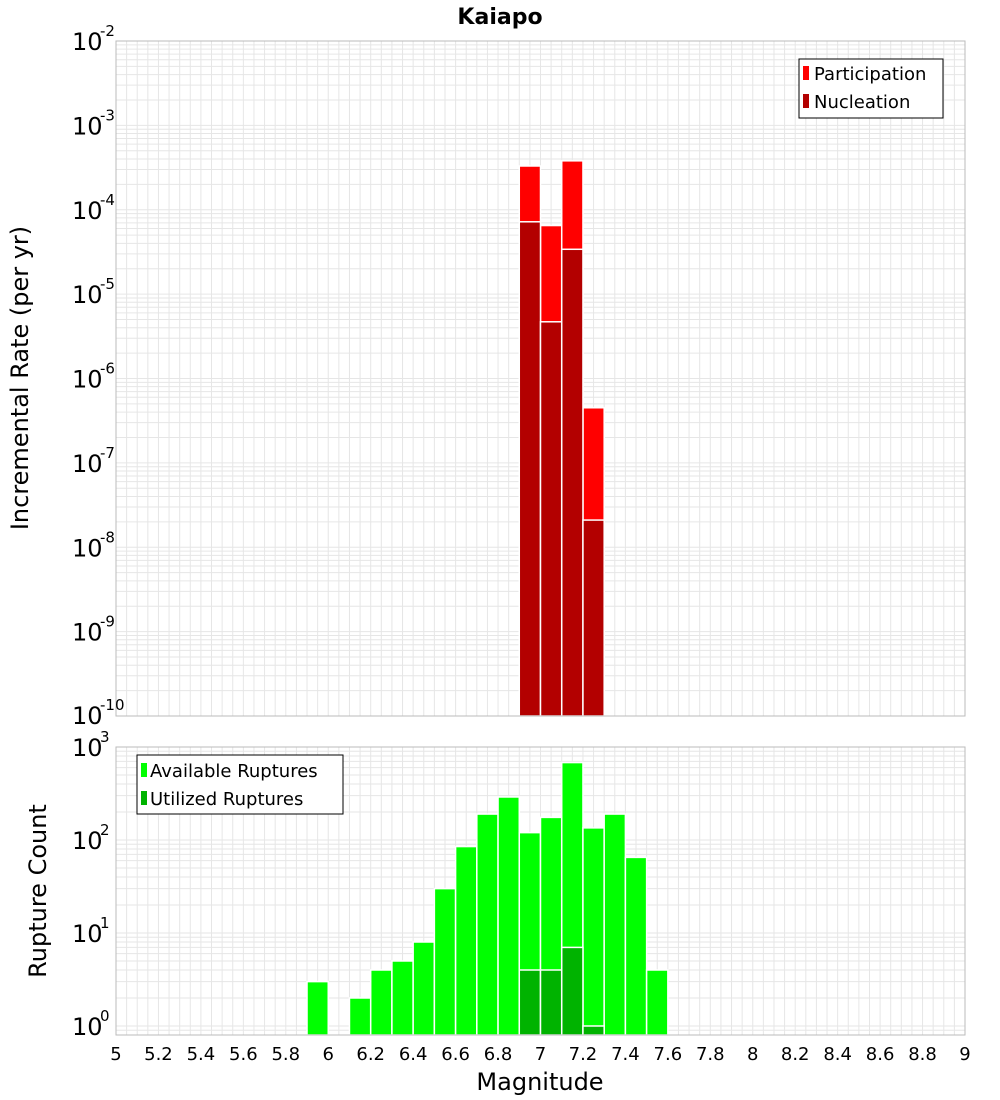 The height and width of the screenshot is (1100, 1000). Describe the element at coordinates (115, 1054) in the screenshot. I see `x-tick-label: 5` at that location.